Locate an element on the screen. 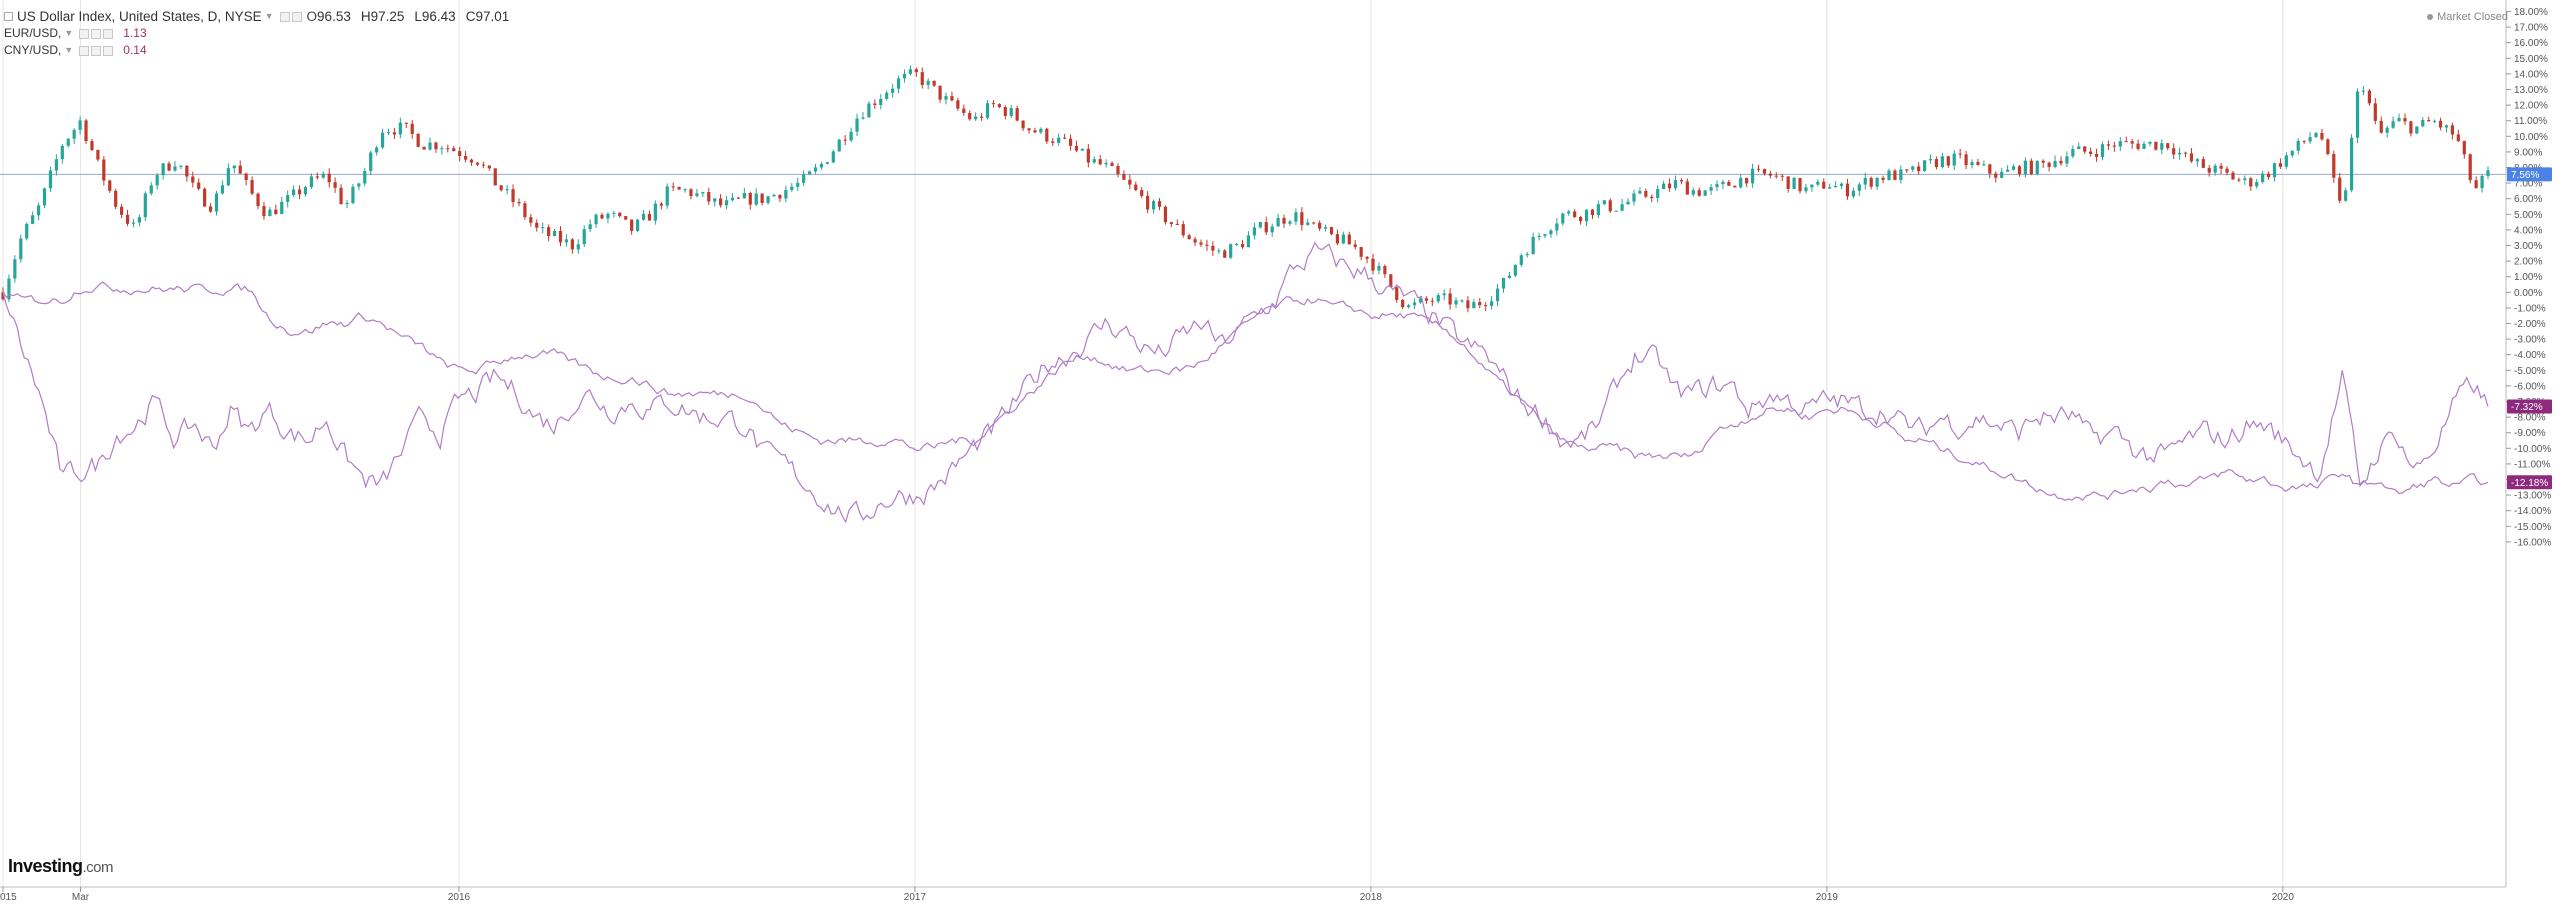 The height and width of the screenshot is (905, 2560). ohlc-open: 96.53 is located at coordinates (334, 16).